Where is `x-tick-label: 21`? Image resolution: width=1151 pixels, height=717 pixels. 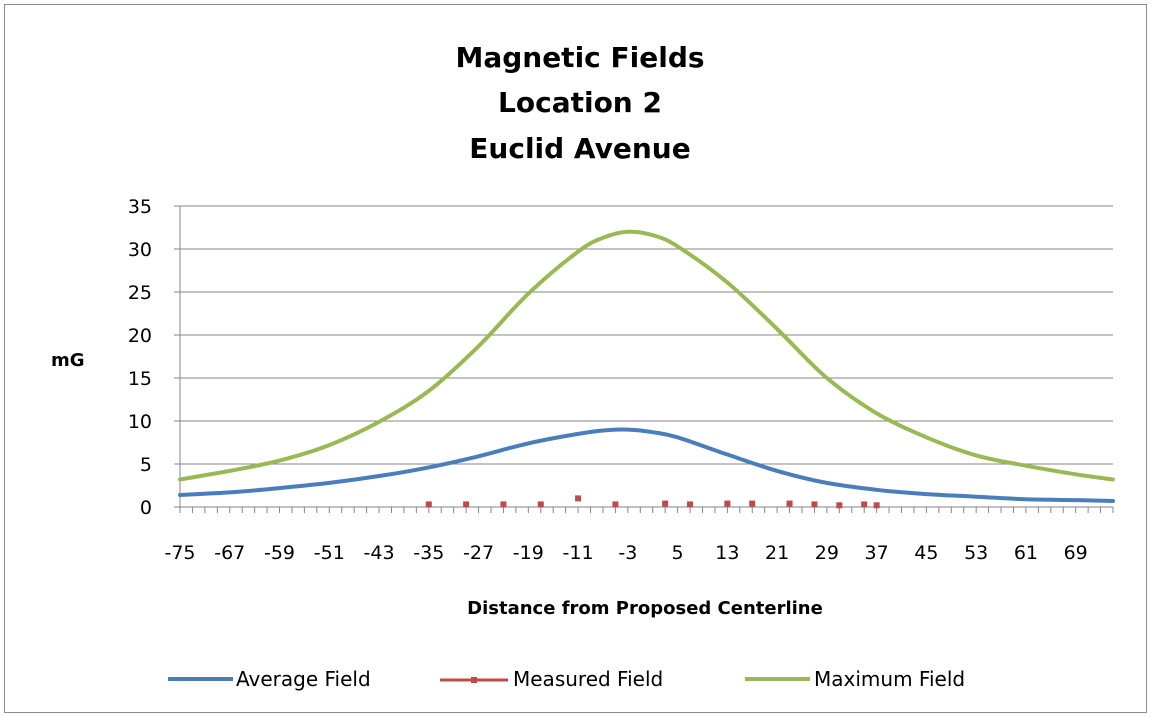 x-tick-label: 21 is located at coordinates (777, 553).